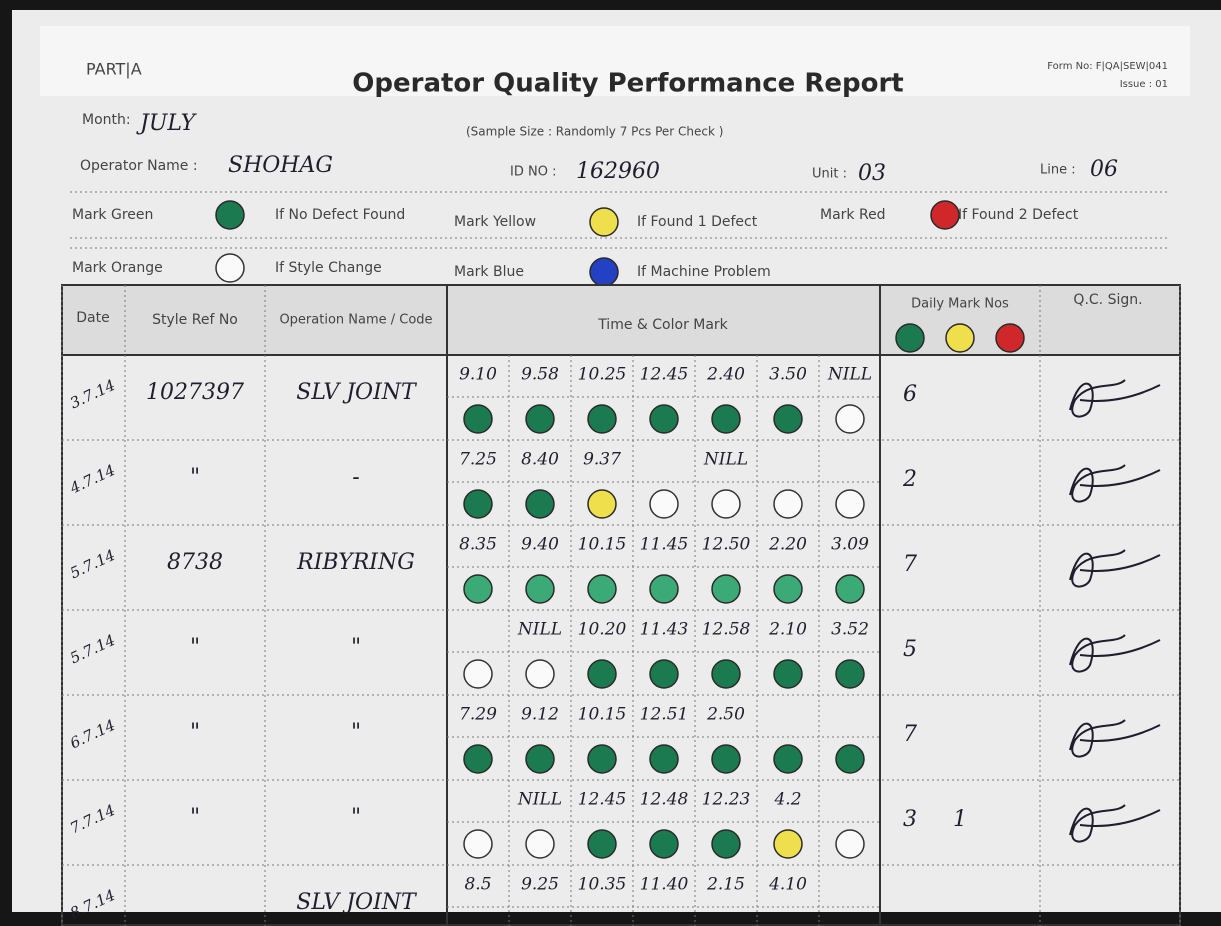 The image size is (1221, 926). What do you see at coordinates (355, 562) in the screenshot?
I see `operation: RIBYRING` at bounding box center [355, 562].